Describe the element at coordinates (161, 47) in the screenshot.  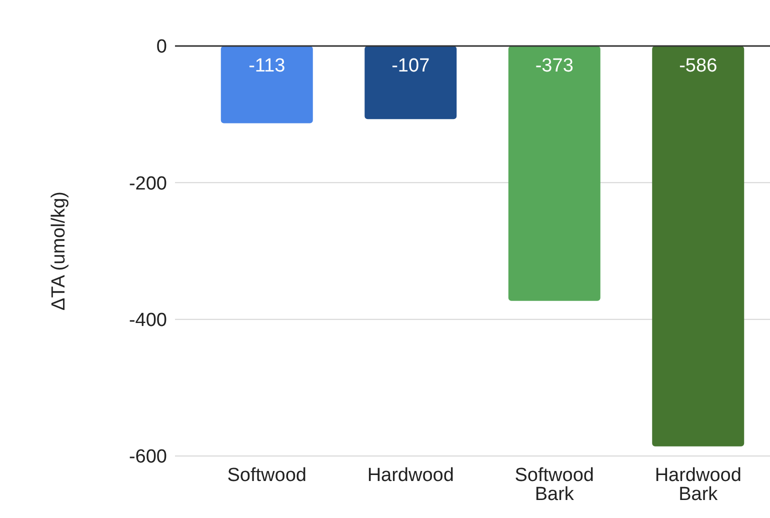
I see `y-tick-label: 0` at that location.